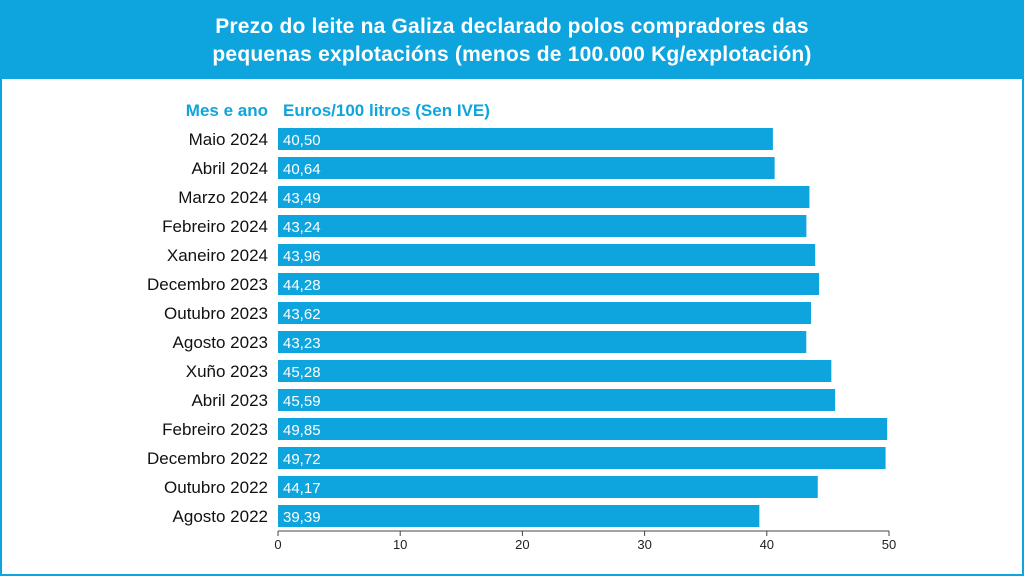  I want to click on category-label: Decembro 2022, so click(207, 458).